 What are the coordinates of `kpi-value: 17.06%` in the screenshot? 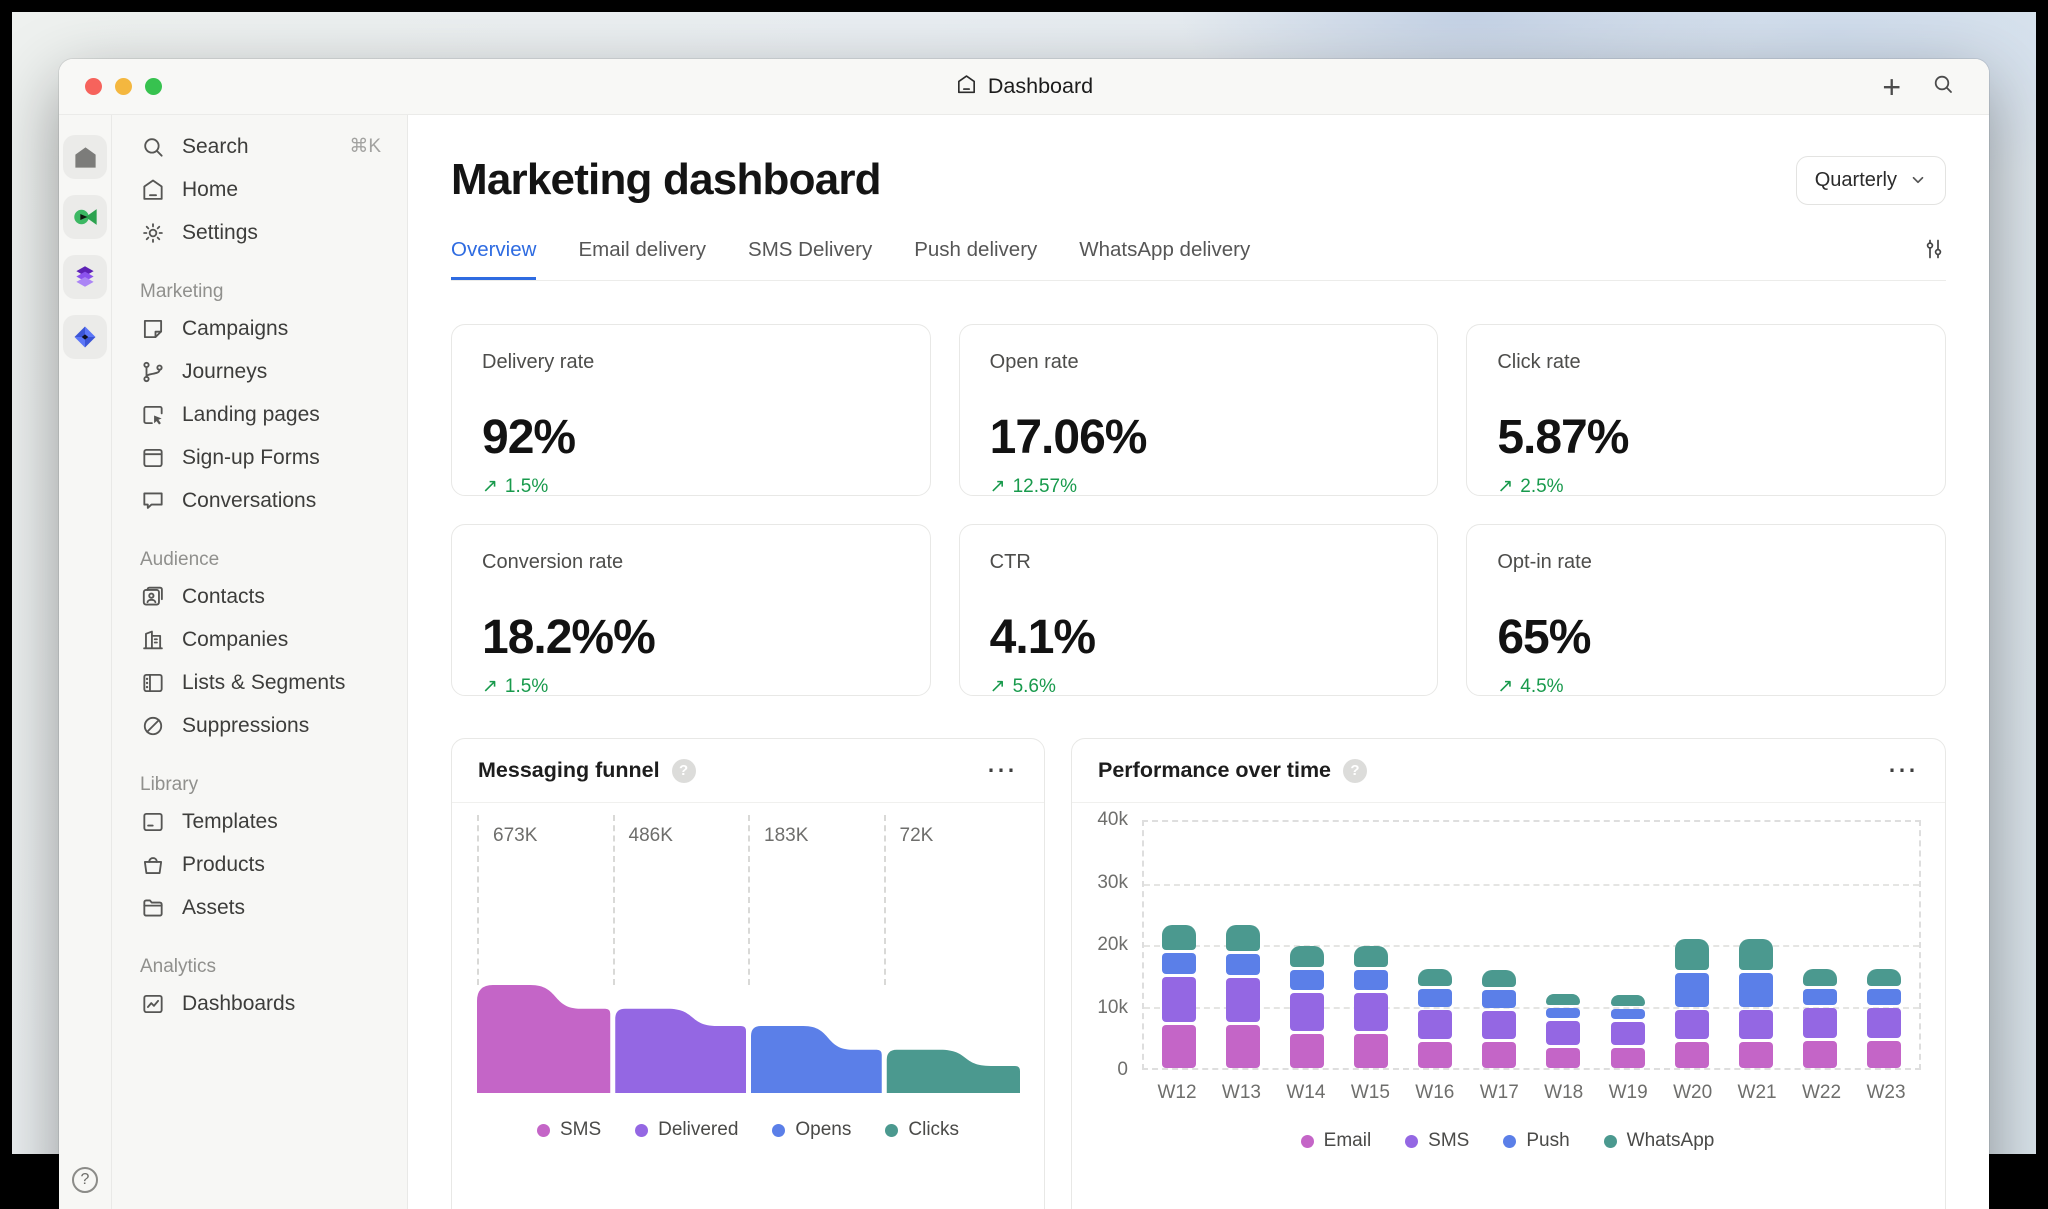 It's located at (1199, 437).